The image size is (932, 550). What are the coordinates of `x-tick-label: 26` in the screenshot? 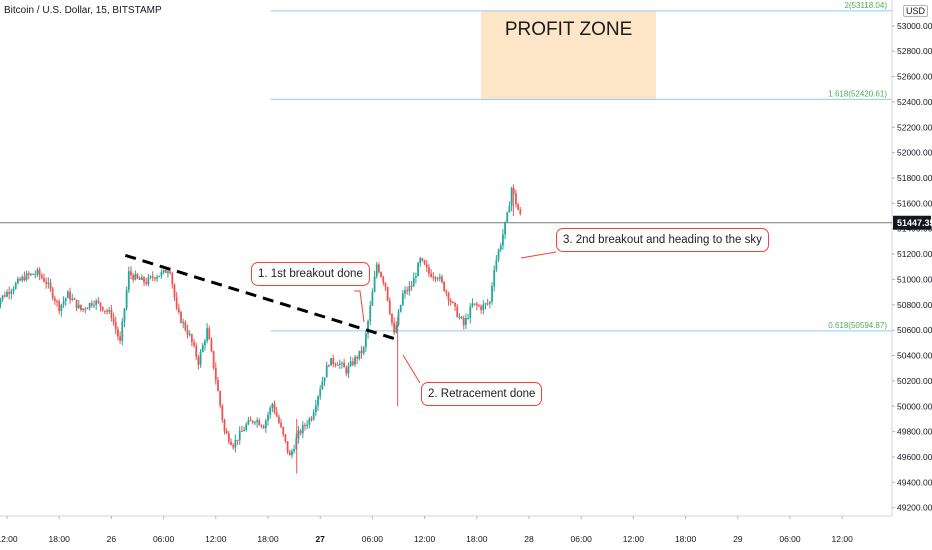 It's located at (112, 539).